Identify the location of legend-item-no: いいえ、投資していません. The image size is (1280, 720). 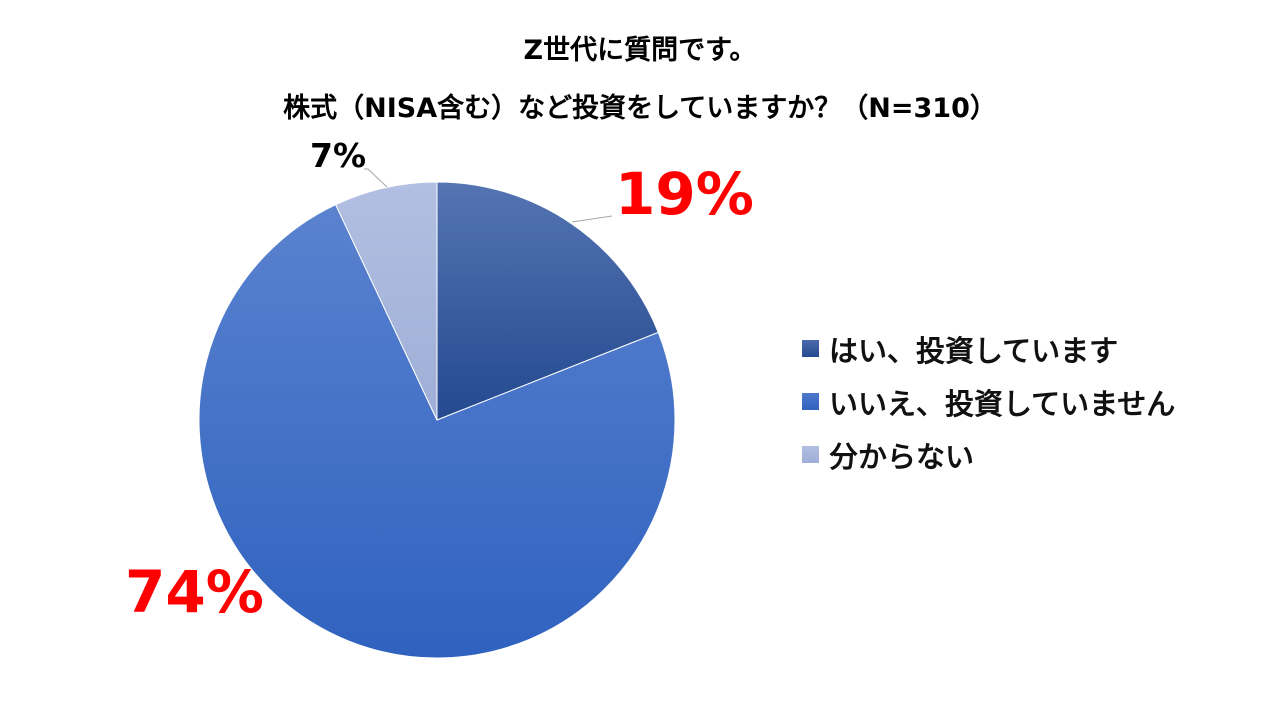
(988, 401).